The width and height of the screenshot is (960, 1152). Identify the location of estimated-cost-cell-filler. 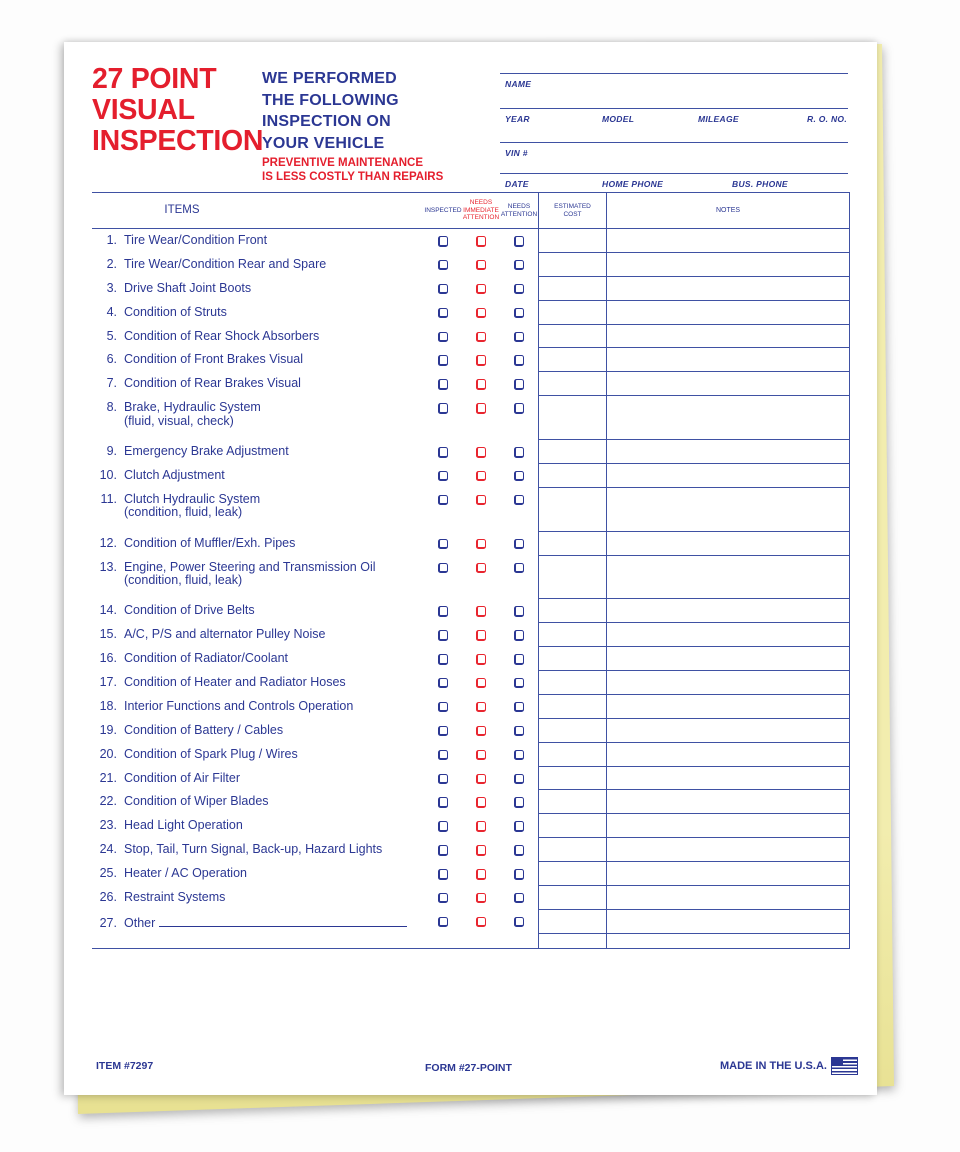
(572, 940).